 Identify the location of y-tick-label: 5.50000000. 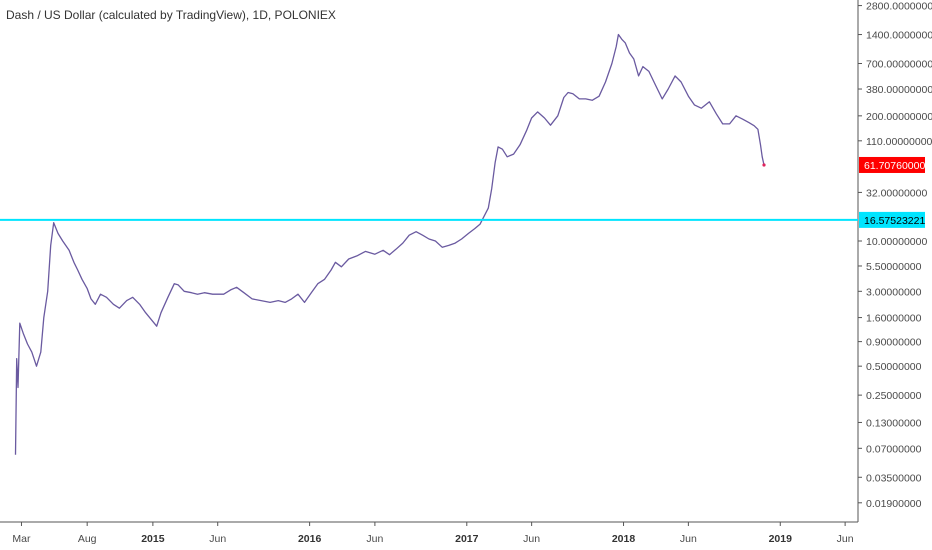
(894, 267).